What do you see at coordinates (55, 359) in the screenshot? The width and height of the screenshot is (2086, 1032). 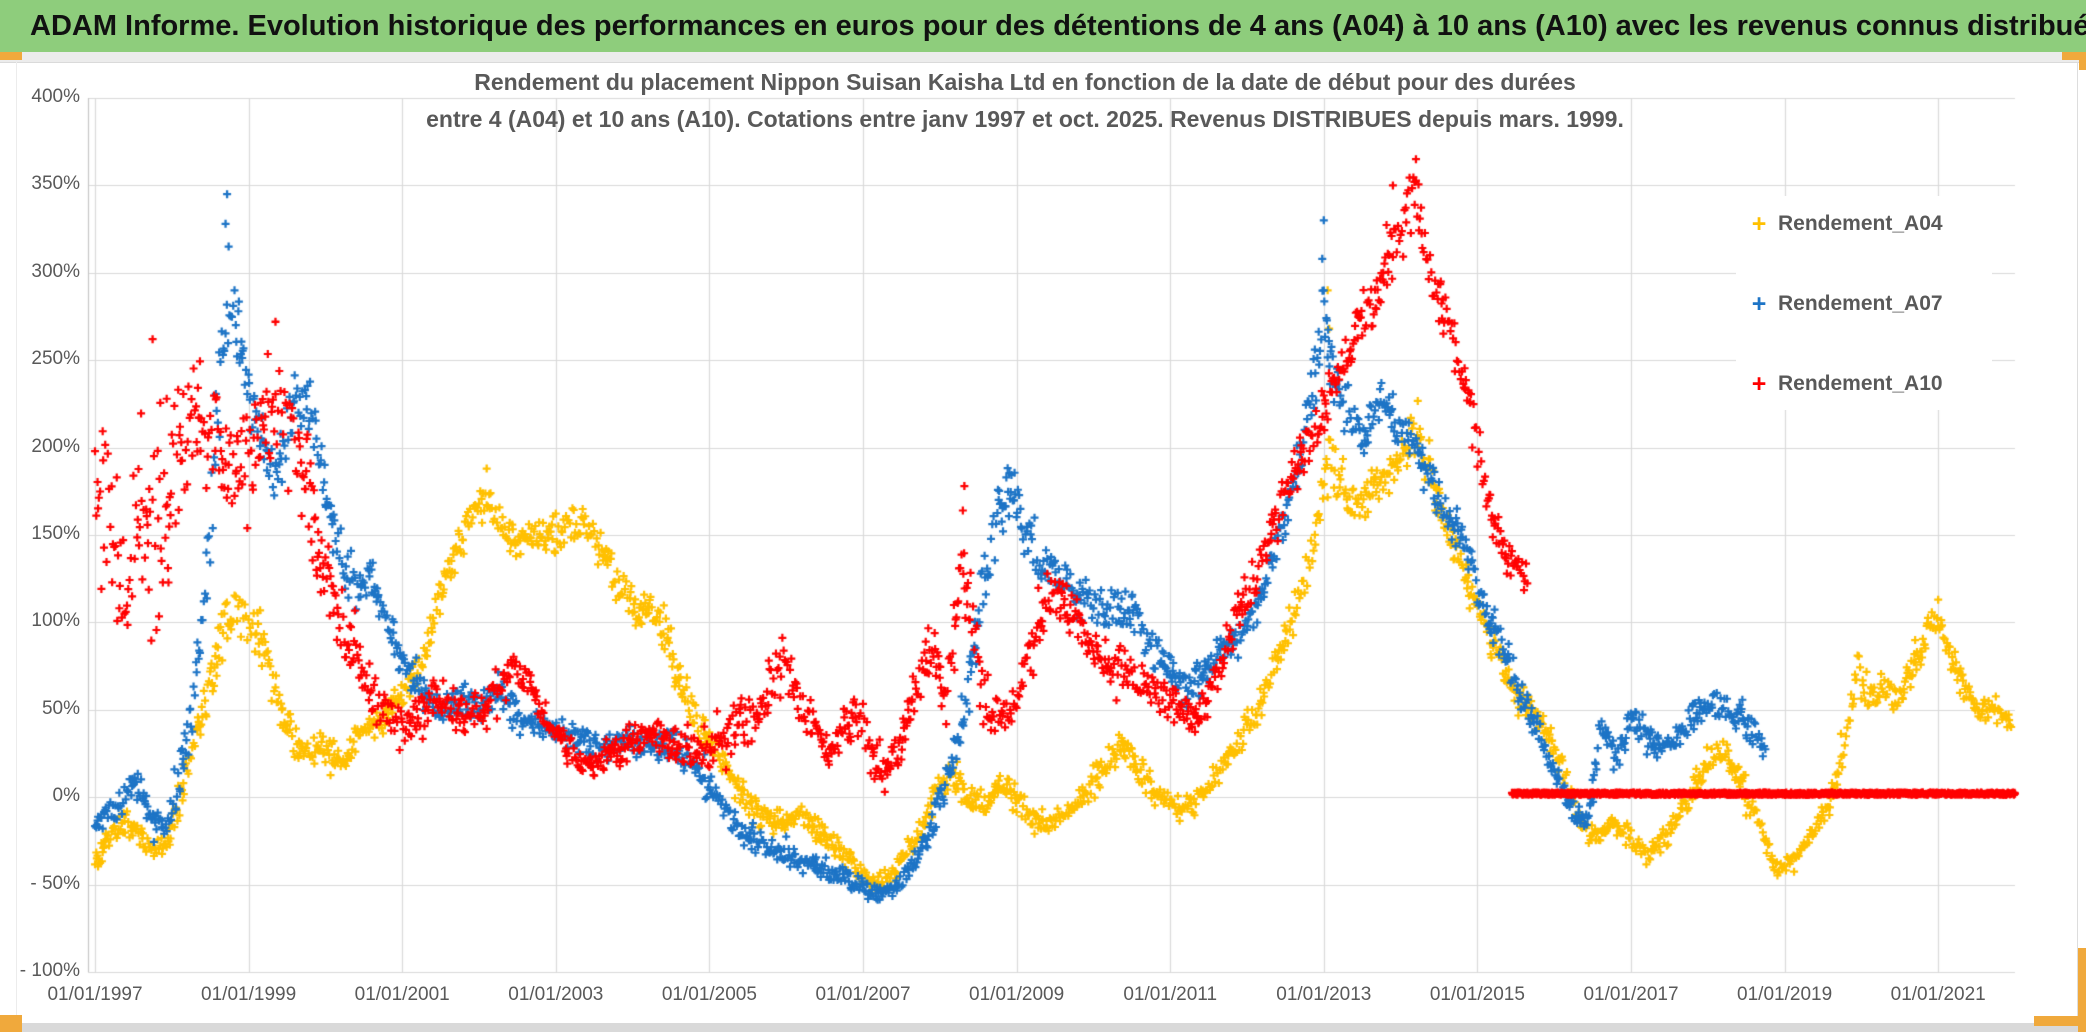 I see `y-axis-tick-label: 250%` at bounding box center [55, 359].